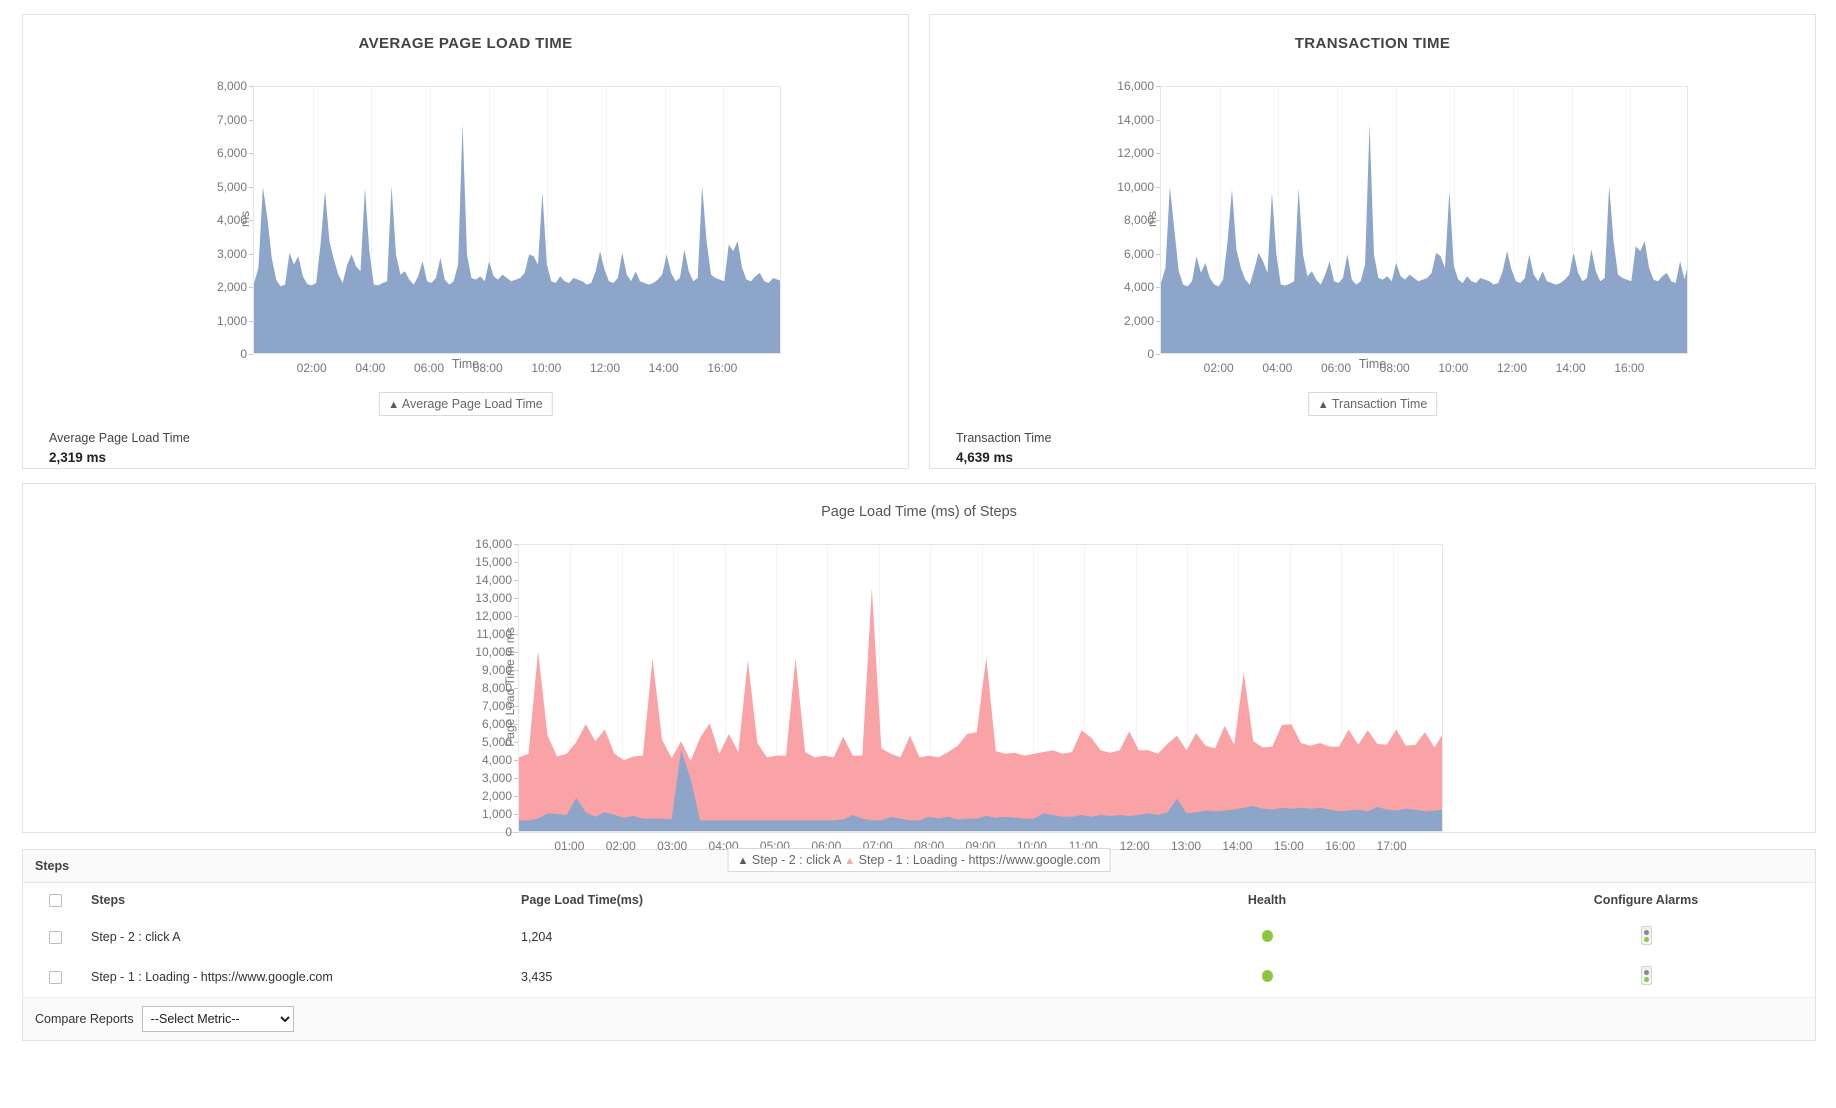  Describe the element at coordinates (493, 544) in the screenshot. I see `y-axis-tick: 16,000` at that location.